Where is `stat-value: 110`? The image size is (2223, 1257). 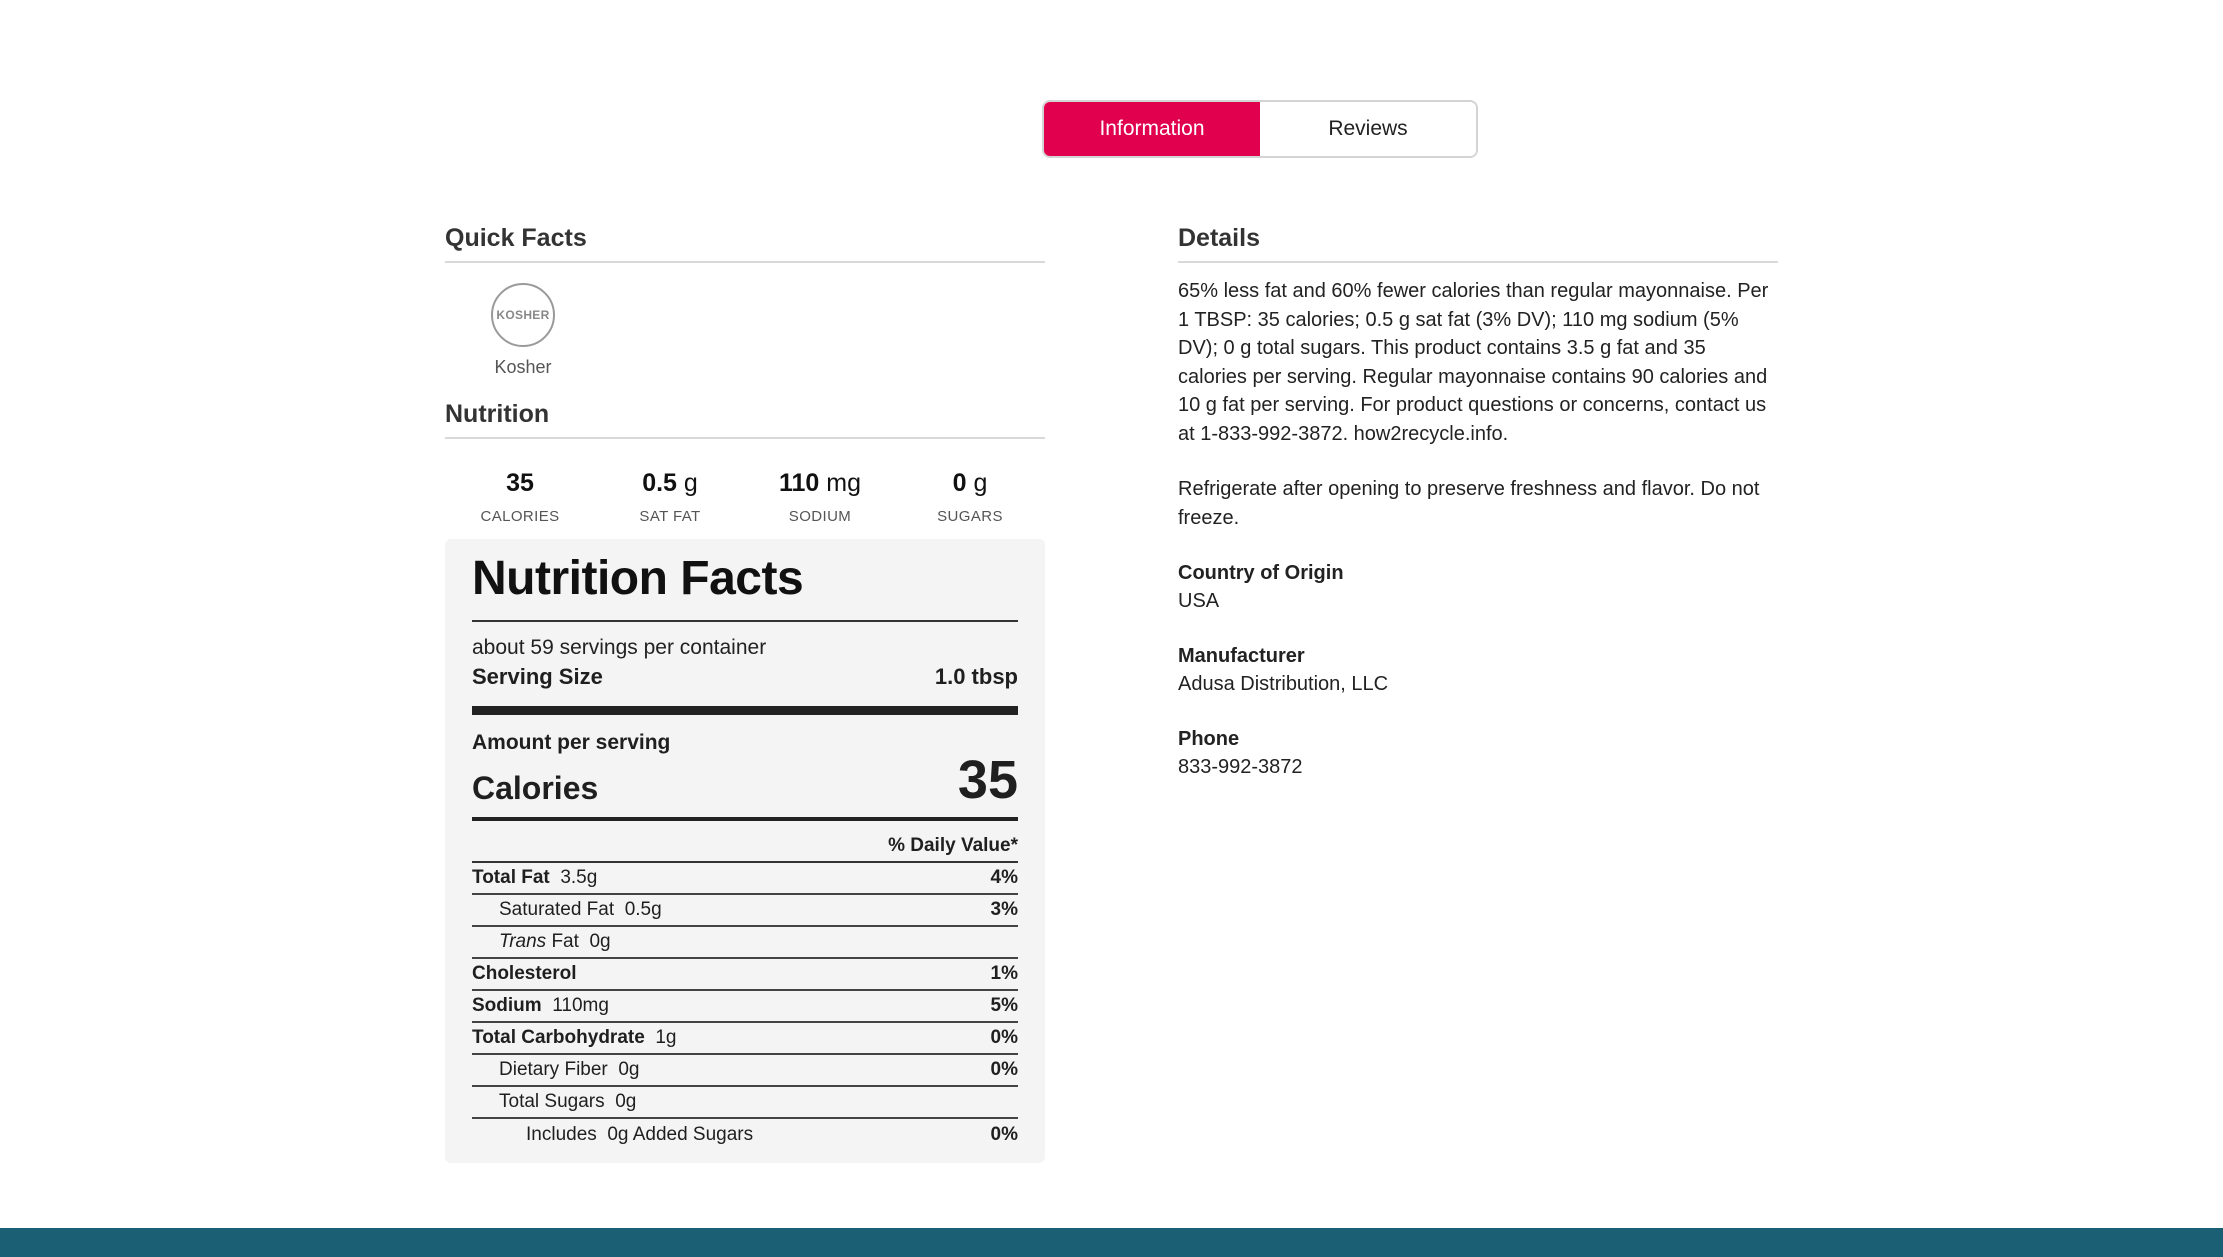 stat-value: 110 is located at coordinates (799, 483).